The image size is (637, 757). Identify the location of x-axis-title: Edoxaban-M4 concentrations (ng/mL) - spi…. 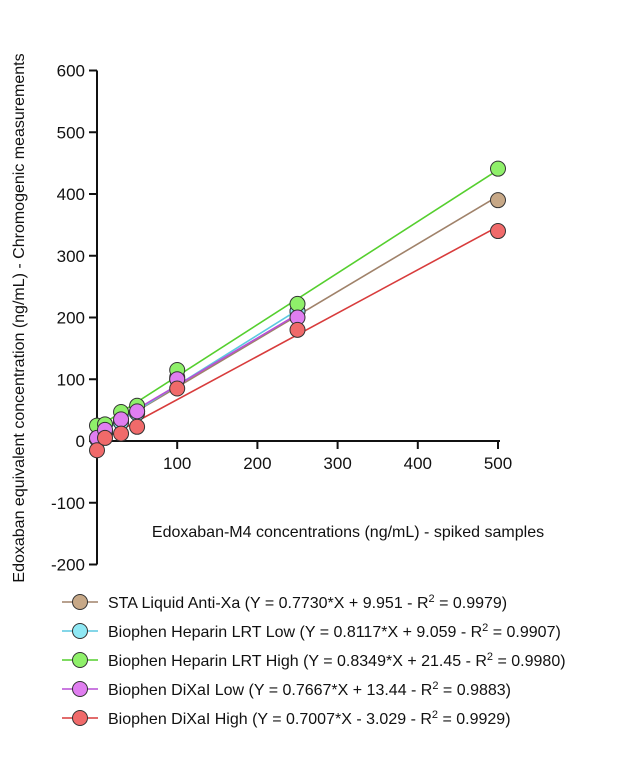
(348, 532).